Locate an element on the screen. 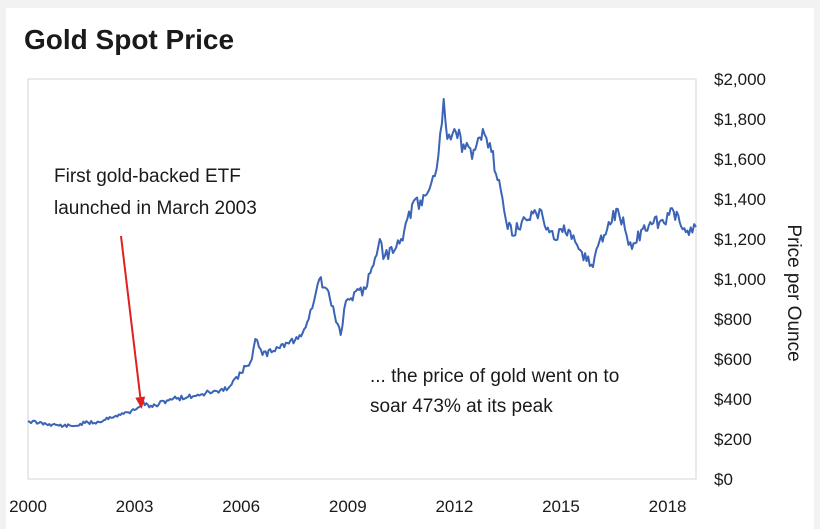  y-tick-label: $0 is located at coordinates (723, 479).